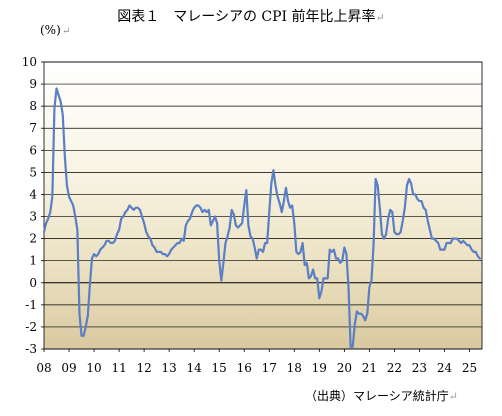  I want to click on chart-title: 図表１ マレーシアの CPI 前年比上昇率↵, so click(251, 17).